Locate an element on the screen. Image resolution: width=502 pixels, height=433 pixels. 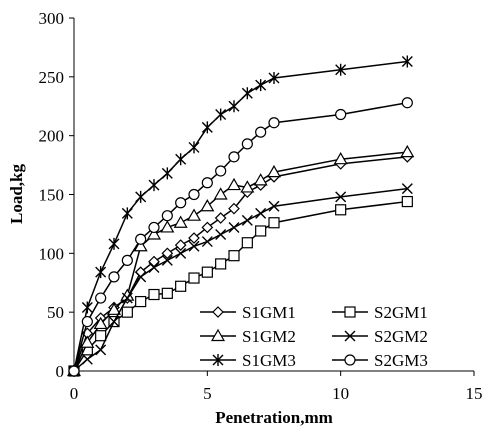
legend-circle-marker is located at coordinates (350, 360).